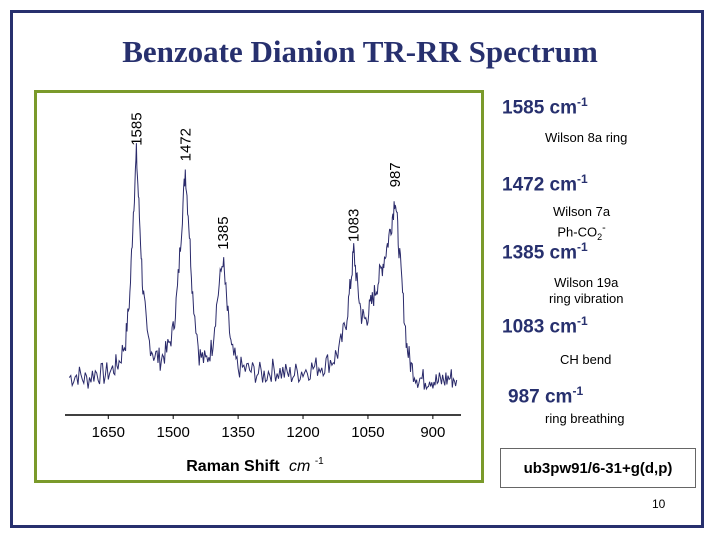  I want to click on annotation-1083-heading: 1083 cm-1, so click(545, 326).